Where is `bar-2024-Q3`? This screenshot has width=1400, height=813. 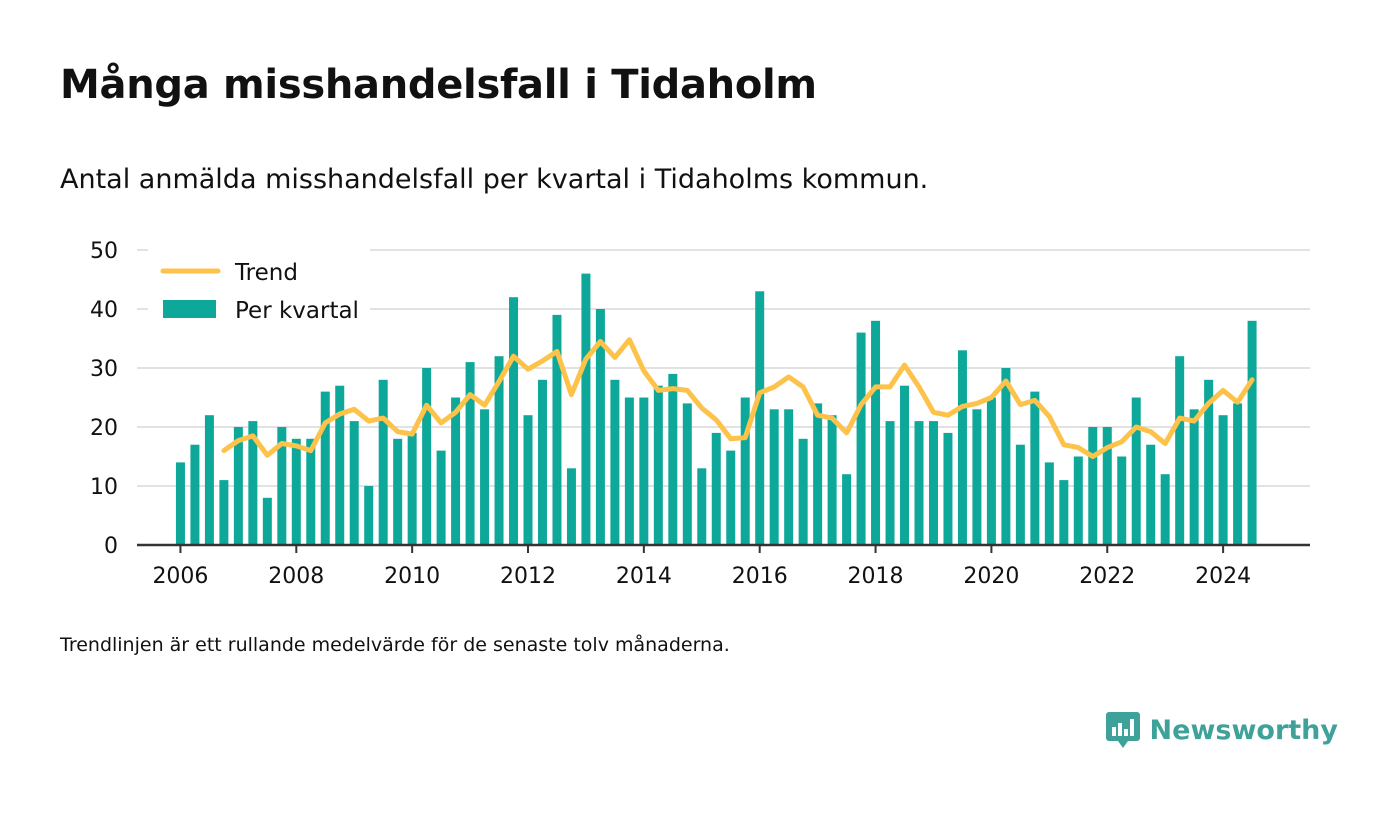
bar-2024-Q3 is located at coordinates (1252, 432).